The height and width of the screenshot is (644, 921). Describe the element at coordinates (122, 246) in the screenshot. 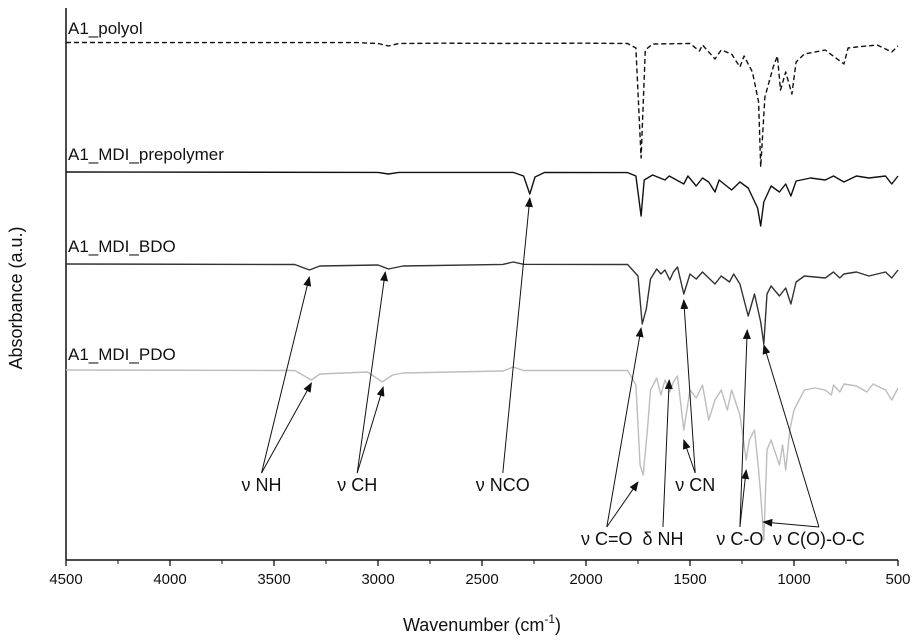

I see `series-label: A1_MDI_BDO` at that location.